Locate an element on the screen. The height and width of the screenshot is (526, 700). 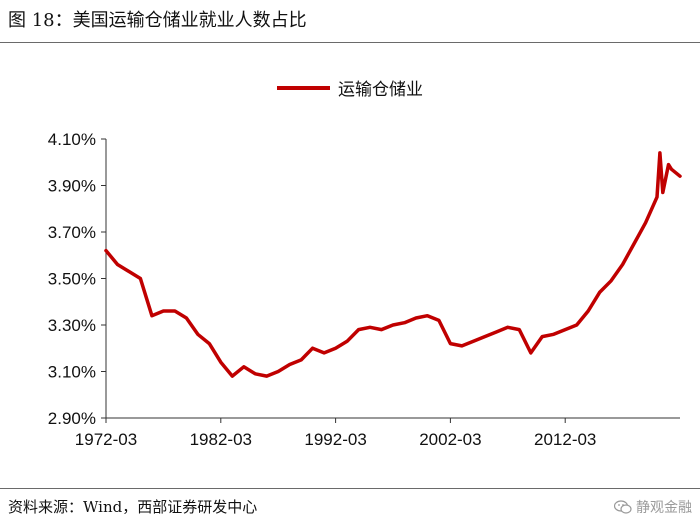
watermark-text: 静观金融 is located at coordinates (664, 508).